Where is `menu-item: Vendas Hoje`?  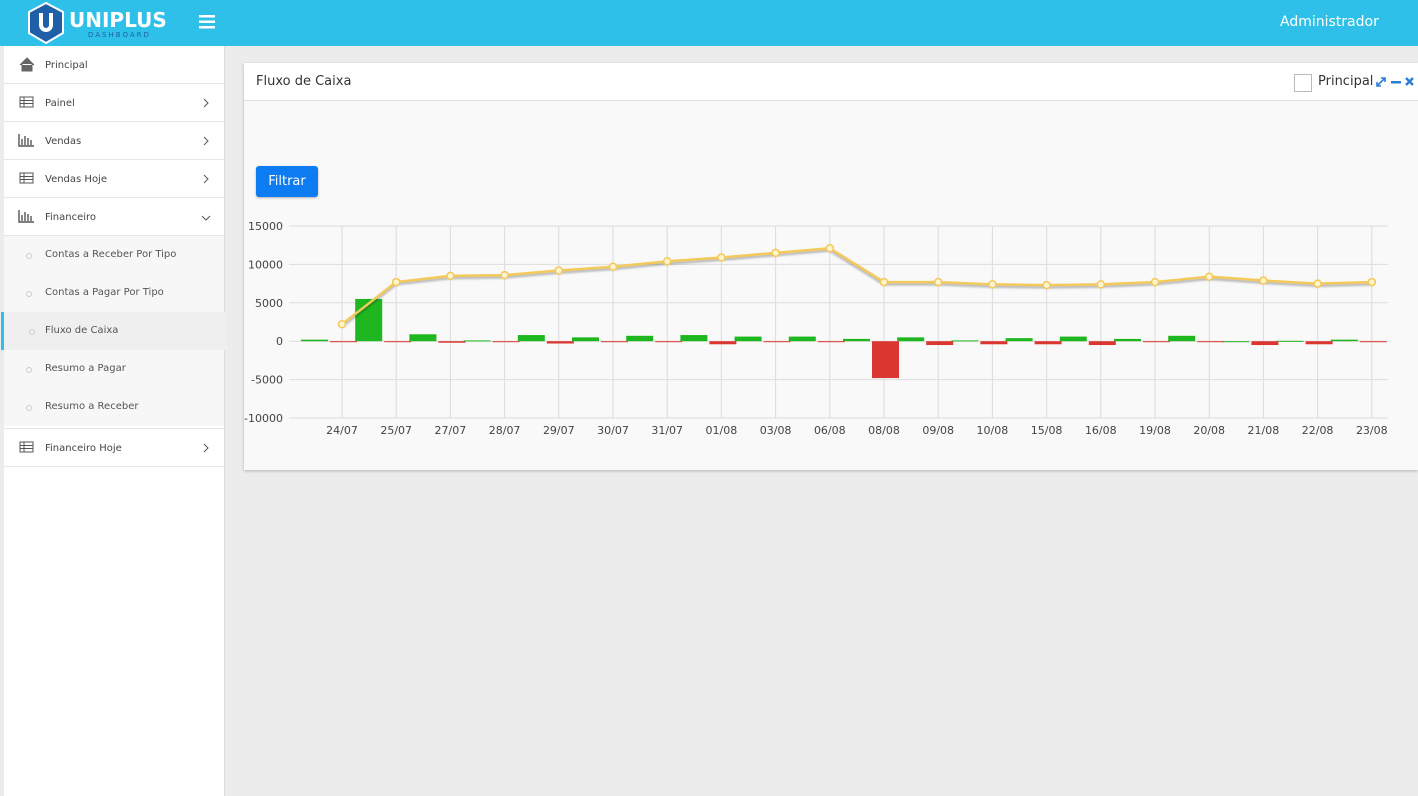
menu-item: Vendas Hoje is located at coordinates (114, 179).